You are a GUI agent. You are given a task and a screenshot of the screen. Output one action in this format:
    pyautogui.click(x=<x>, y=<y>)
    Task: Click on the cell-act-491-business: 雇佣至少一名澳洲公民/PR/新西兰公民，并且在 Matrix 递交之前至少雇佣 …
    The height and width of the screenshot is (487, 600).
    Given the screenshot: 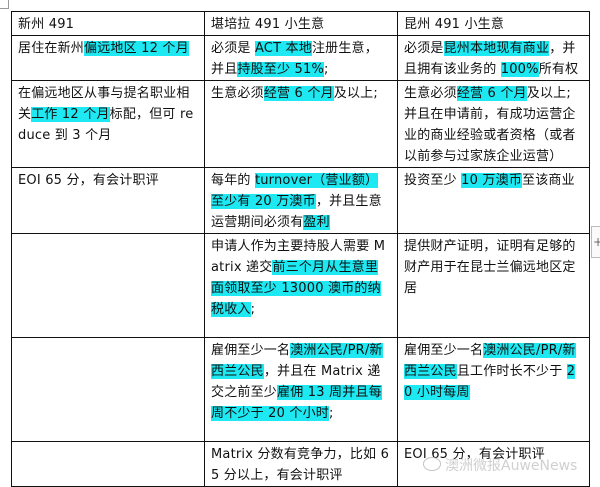 What is the action you would take?
    pyautogui.click(x=301, y=389)
    